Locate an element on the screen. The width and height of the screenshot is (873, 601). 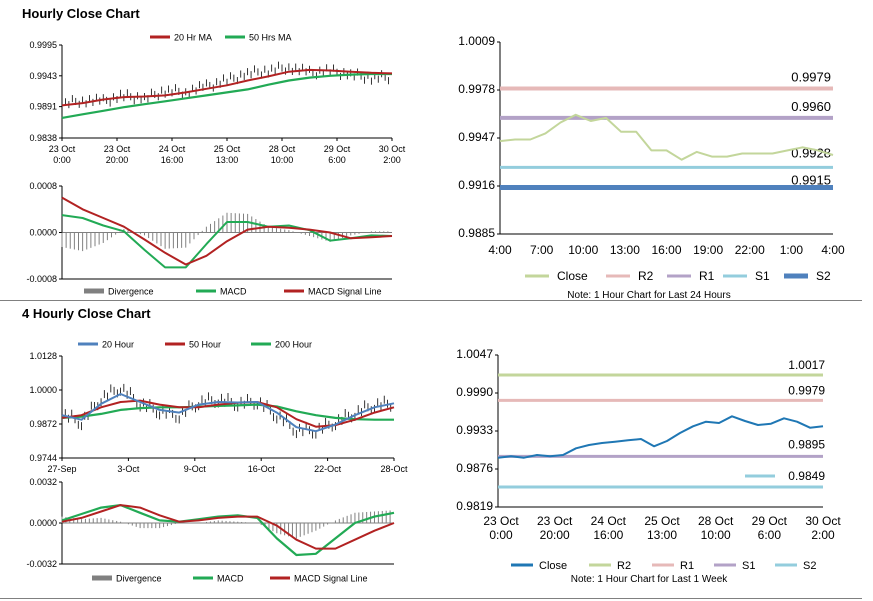
four-hourly-price-x-tick-label: 22-Oct is located at coordinates (328, 469).